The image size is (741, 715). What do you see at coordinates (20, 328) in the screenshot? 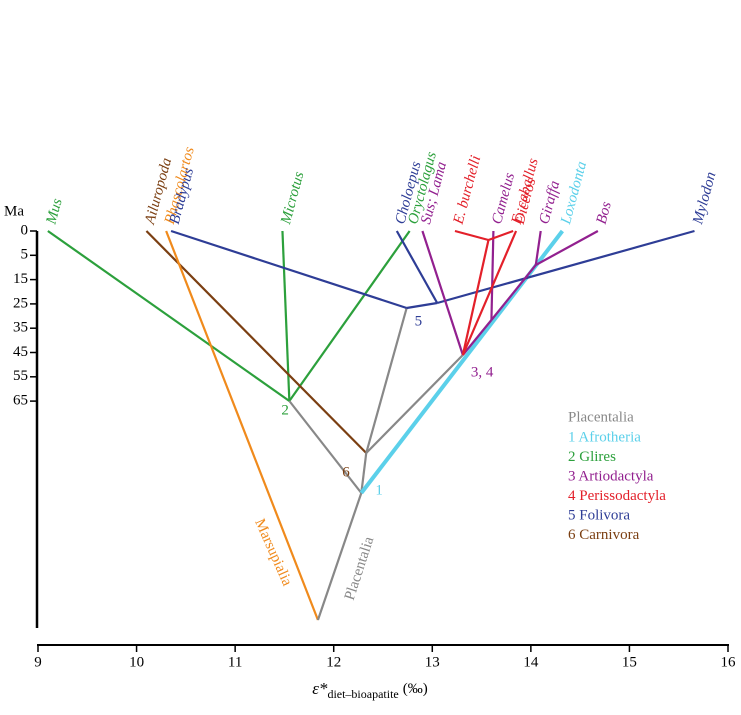
I see `y-tick-label: 35` at bounding box center [20, 328].